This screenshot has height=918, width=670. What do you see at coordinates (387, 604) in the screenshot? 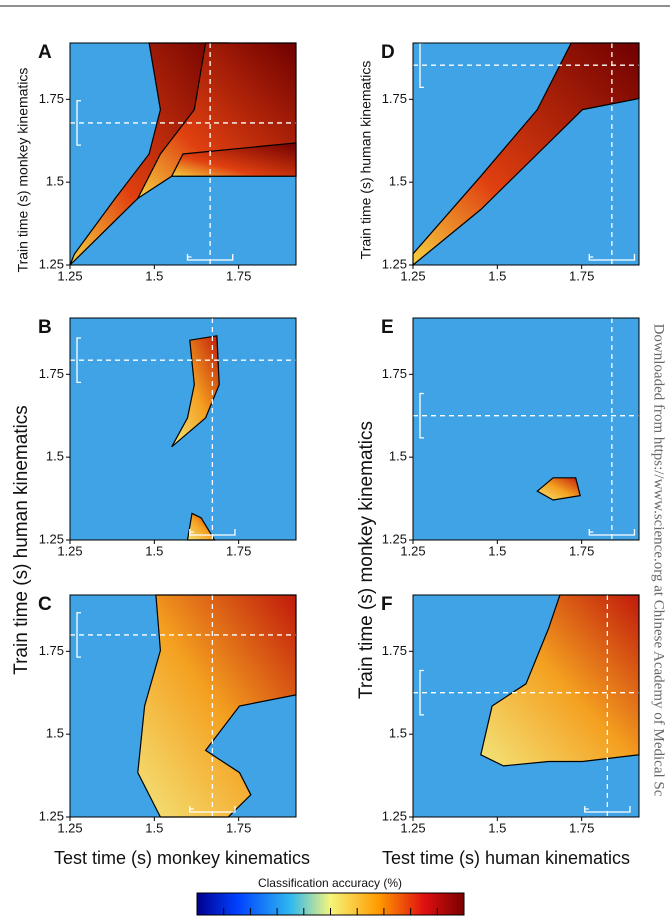
I see `panel-letter: F` at bounding box center [387, 604].